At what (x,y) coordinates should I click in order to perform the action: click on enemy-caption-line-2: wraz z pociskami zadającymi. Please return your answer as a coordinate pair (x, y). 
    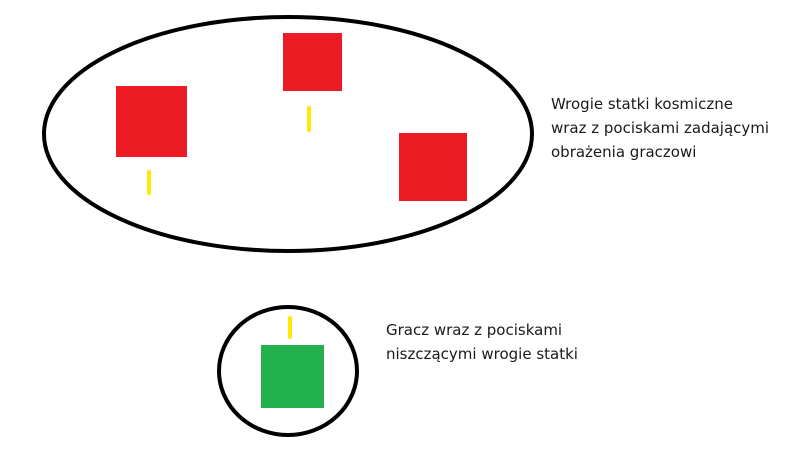
    Looking at the image, I should click on (660, 128).